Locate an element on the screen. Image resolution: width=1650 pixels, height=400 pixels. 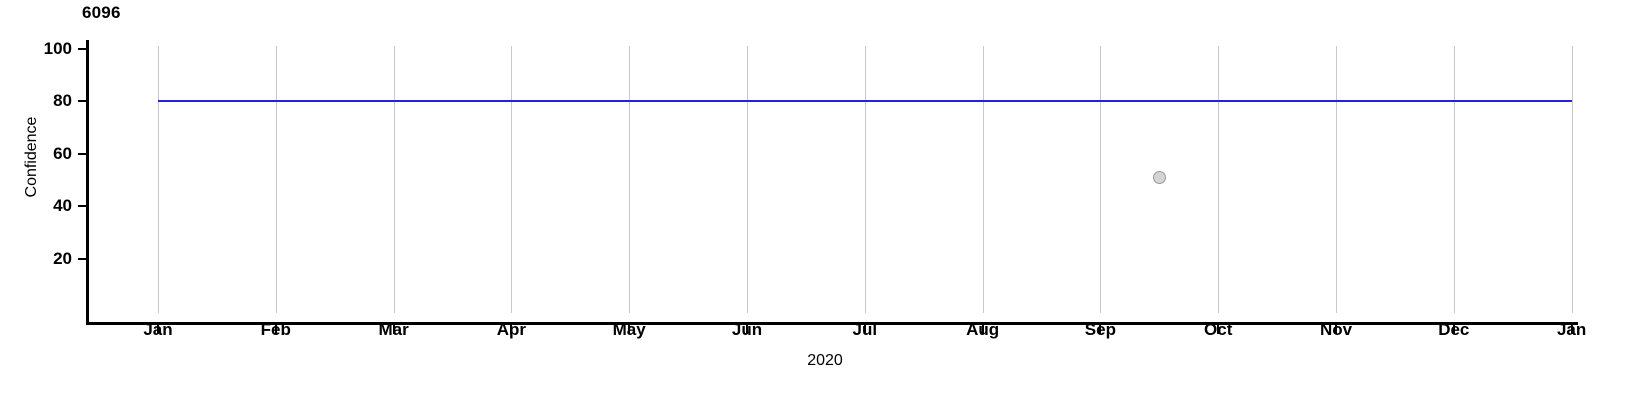
x-axis-tick-label: Sep is located at coordinates (1100, 329).